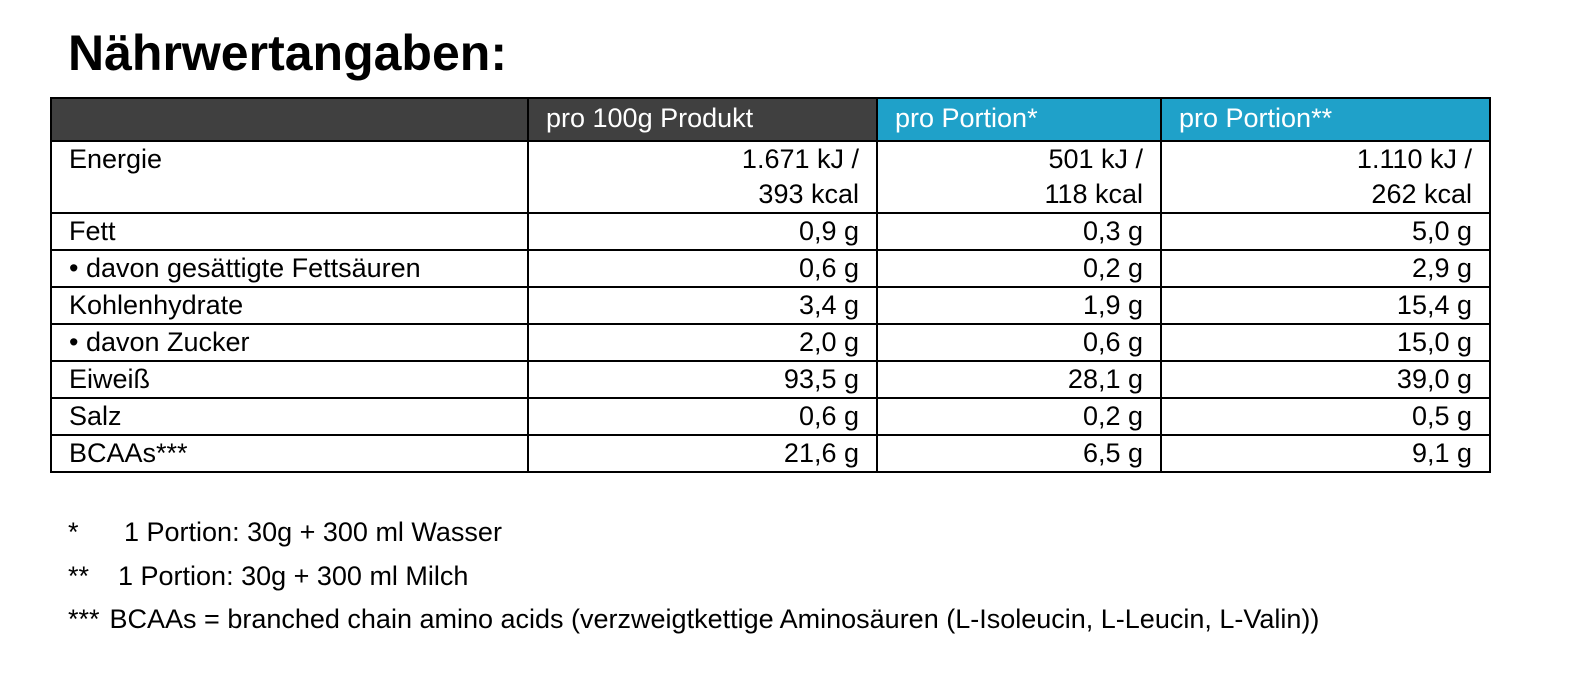 Image resolution: width=1590 pixels, height=674 pixels. I want to click on header-cell, so click(289, 119).